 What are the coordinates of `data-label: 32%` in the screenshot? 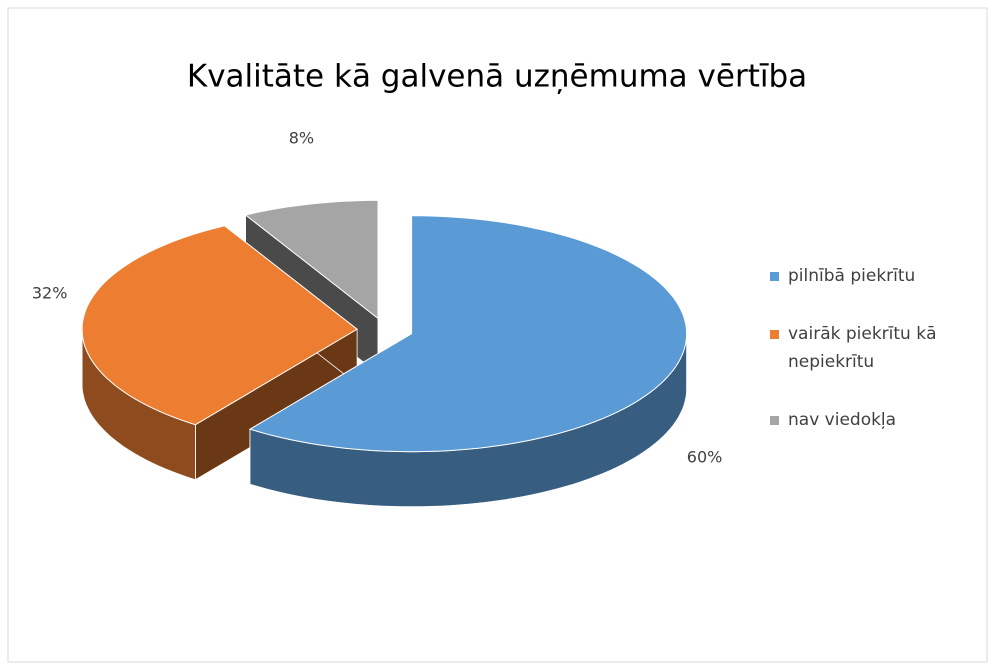 It's located at (50, 293).